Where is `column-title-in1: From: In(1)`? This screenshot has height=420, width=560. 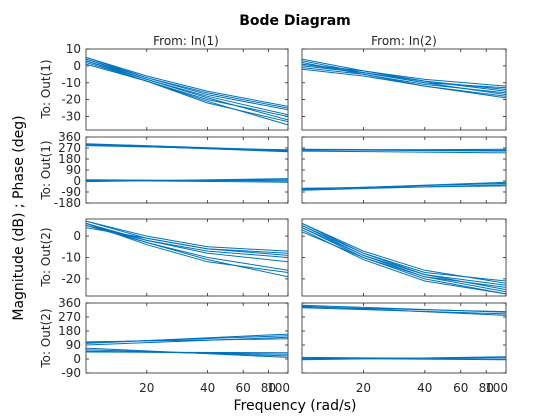
column-title-in1: From: In(1) is located at coordinates (186, 41).